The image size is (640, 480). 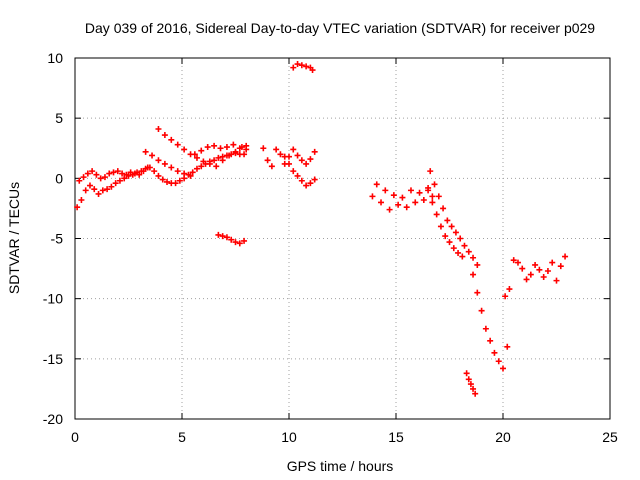 I want to click on y-tick-label: -5, so click(x=57, y=239).